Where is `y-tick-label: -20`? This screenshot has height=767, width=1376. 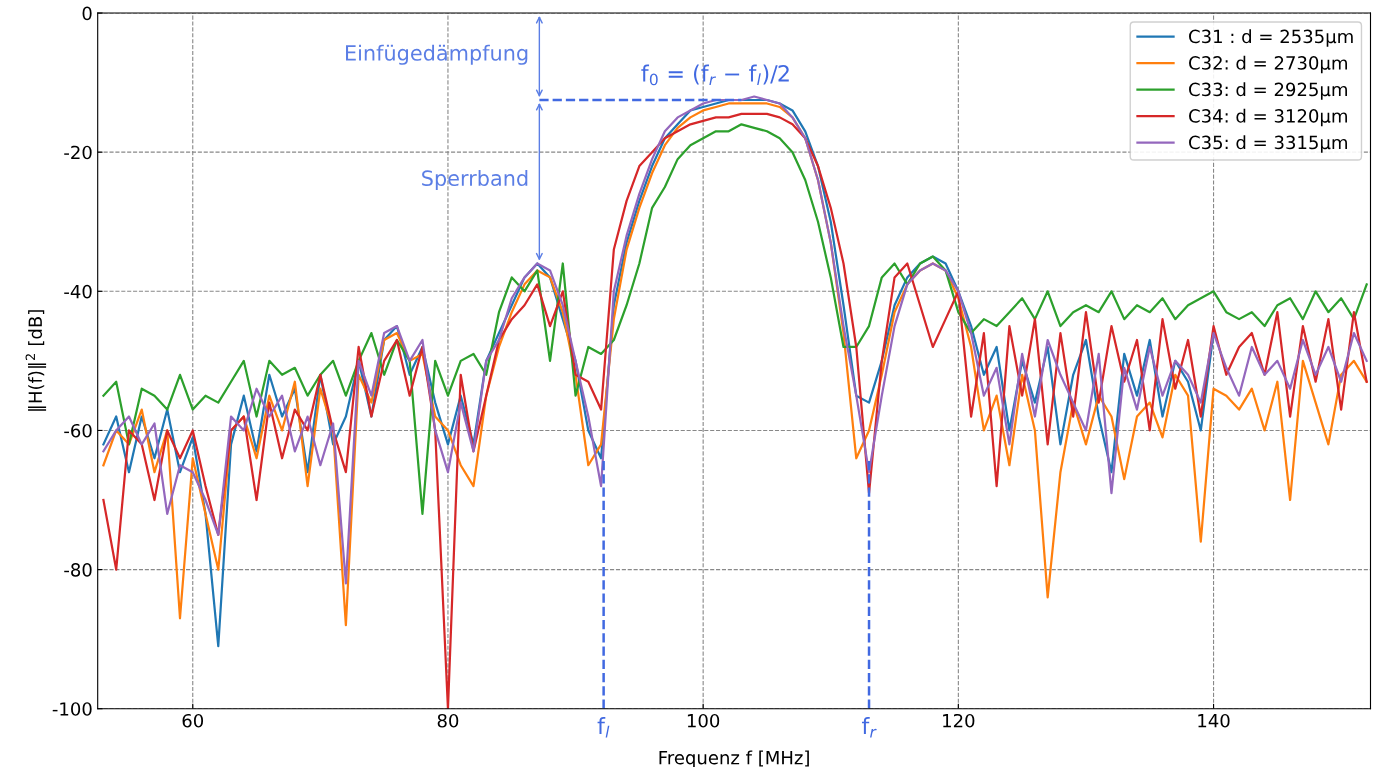
y-tick-label: -20 is located at coordinates (78, 152).